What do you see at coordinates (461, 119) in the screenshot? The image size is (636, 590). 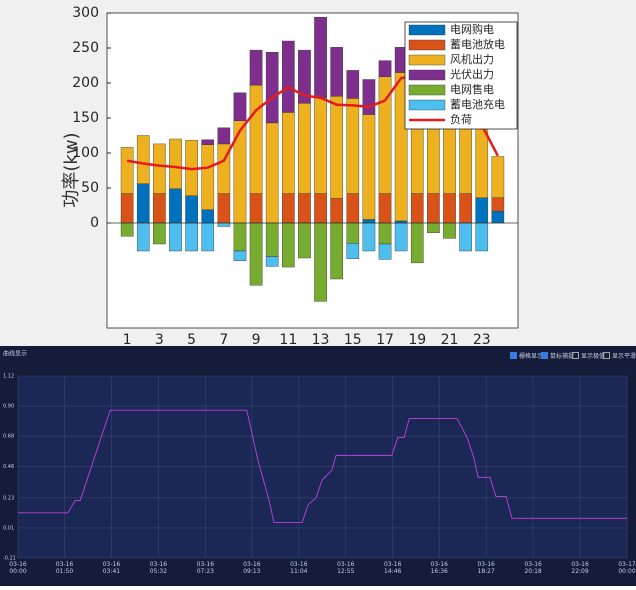 I see `legend-label: 负荷` at bounding box center [461, 119].